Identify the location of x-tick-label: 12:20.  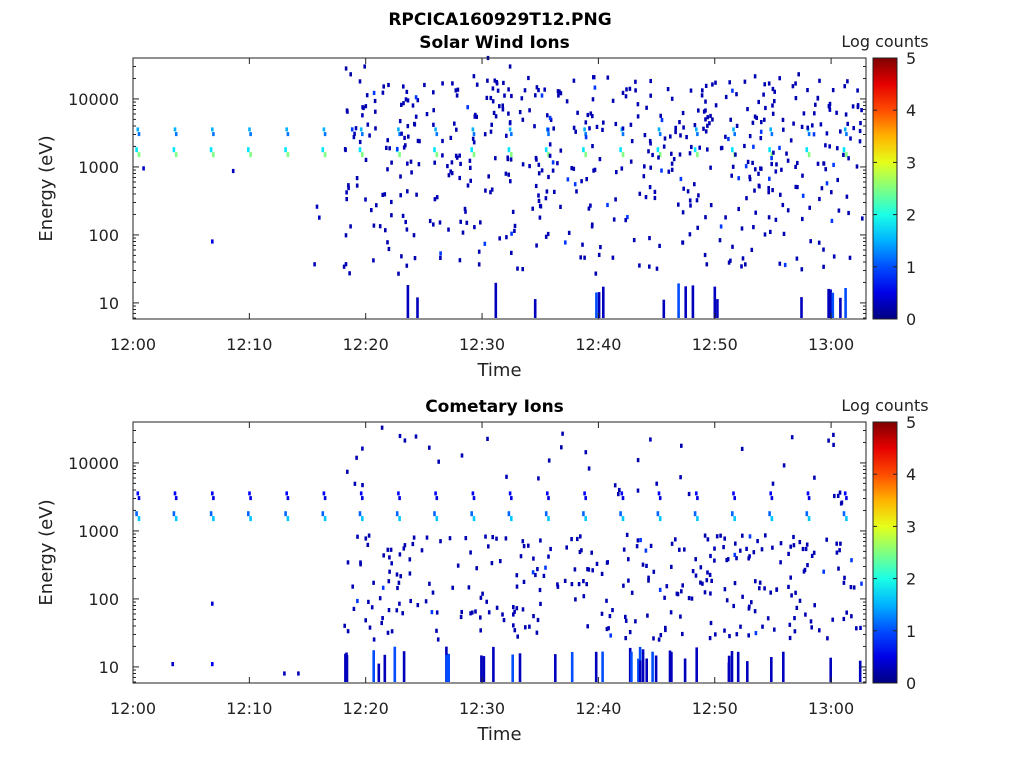
(366, 708).